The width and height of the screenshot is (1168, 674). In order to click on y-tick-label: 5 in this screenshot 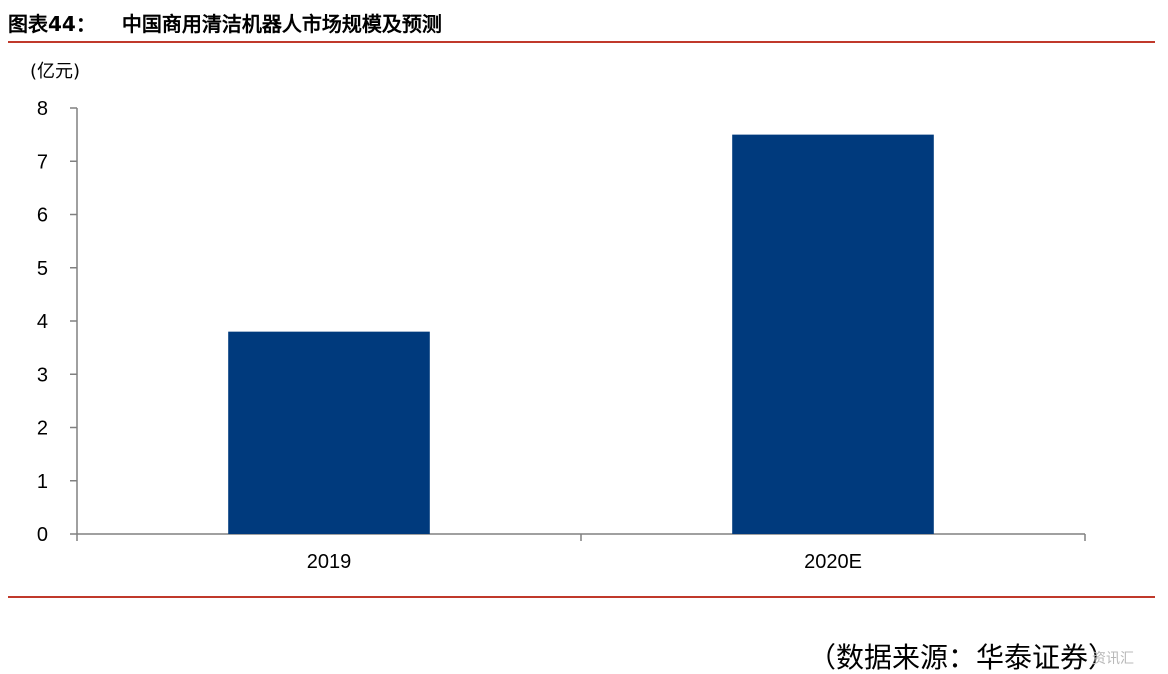, I will do `click(42, 269)`.